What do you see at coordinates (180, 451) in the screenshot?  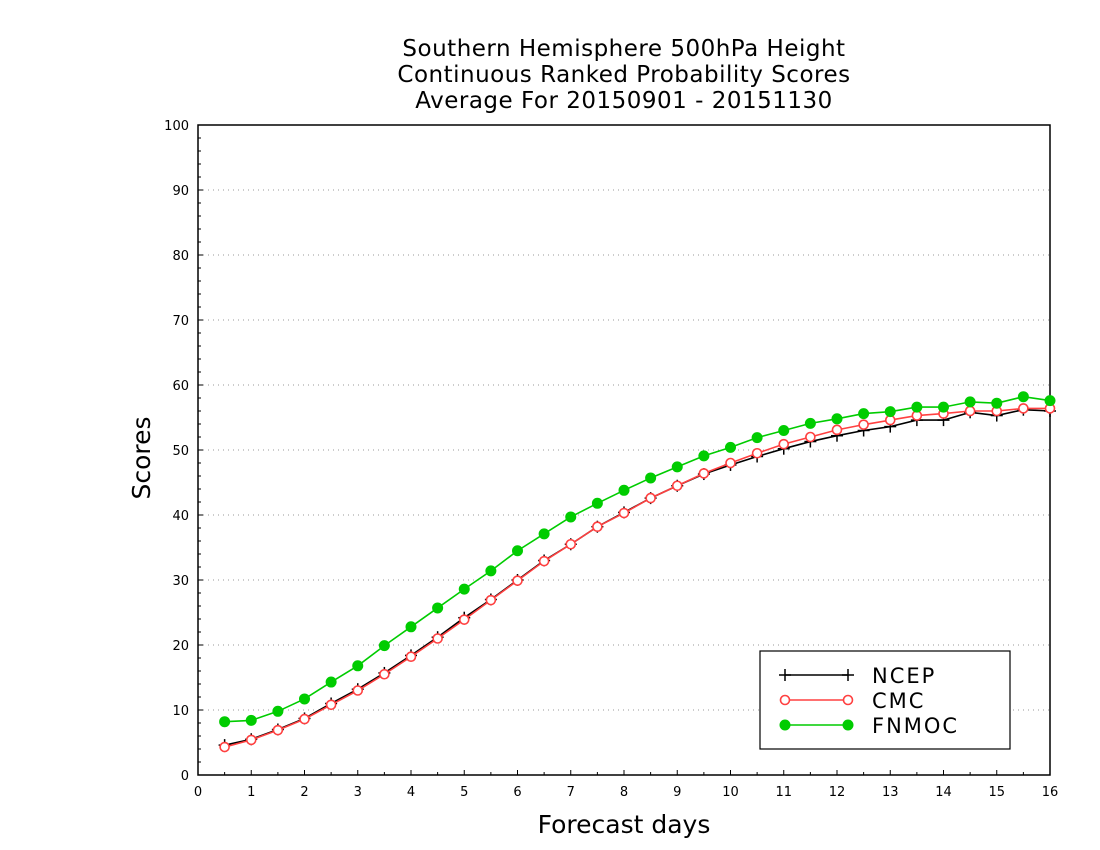 I see `y-tick-label: 50` at bounding box center [180, 451].